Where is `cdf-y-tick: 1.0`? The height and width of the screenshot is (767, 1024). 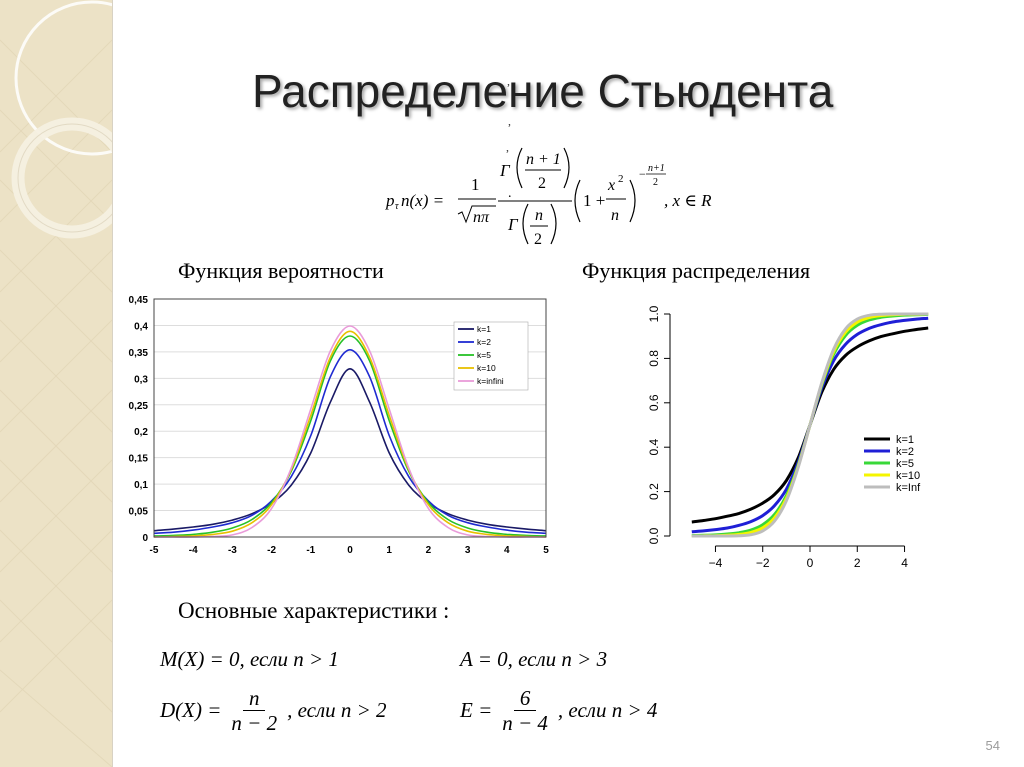
cdf-y-tick: 1.0 is located at coordinates (654, 313).